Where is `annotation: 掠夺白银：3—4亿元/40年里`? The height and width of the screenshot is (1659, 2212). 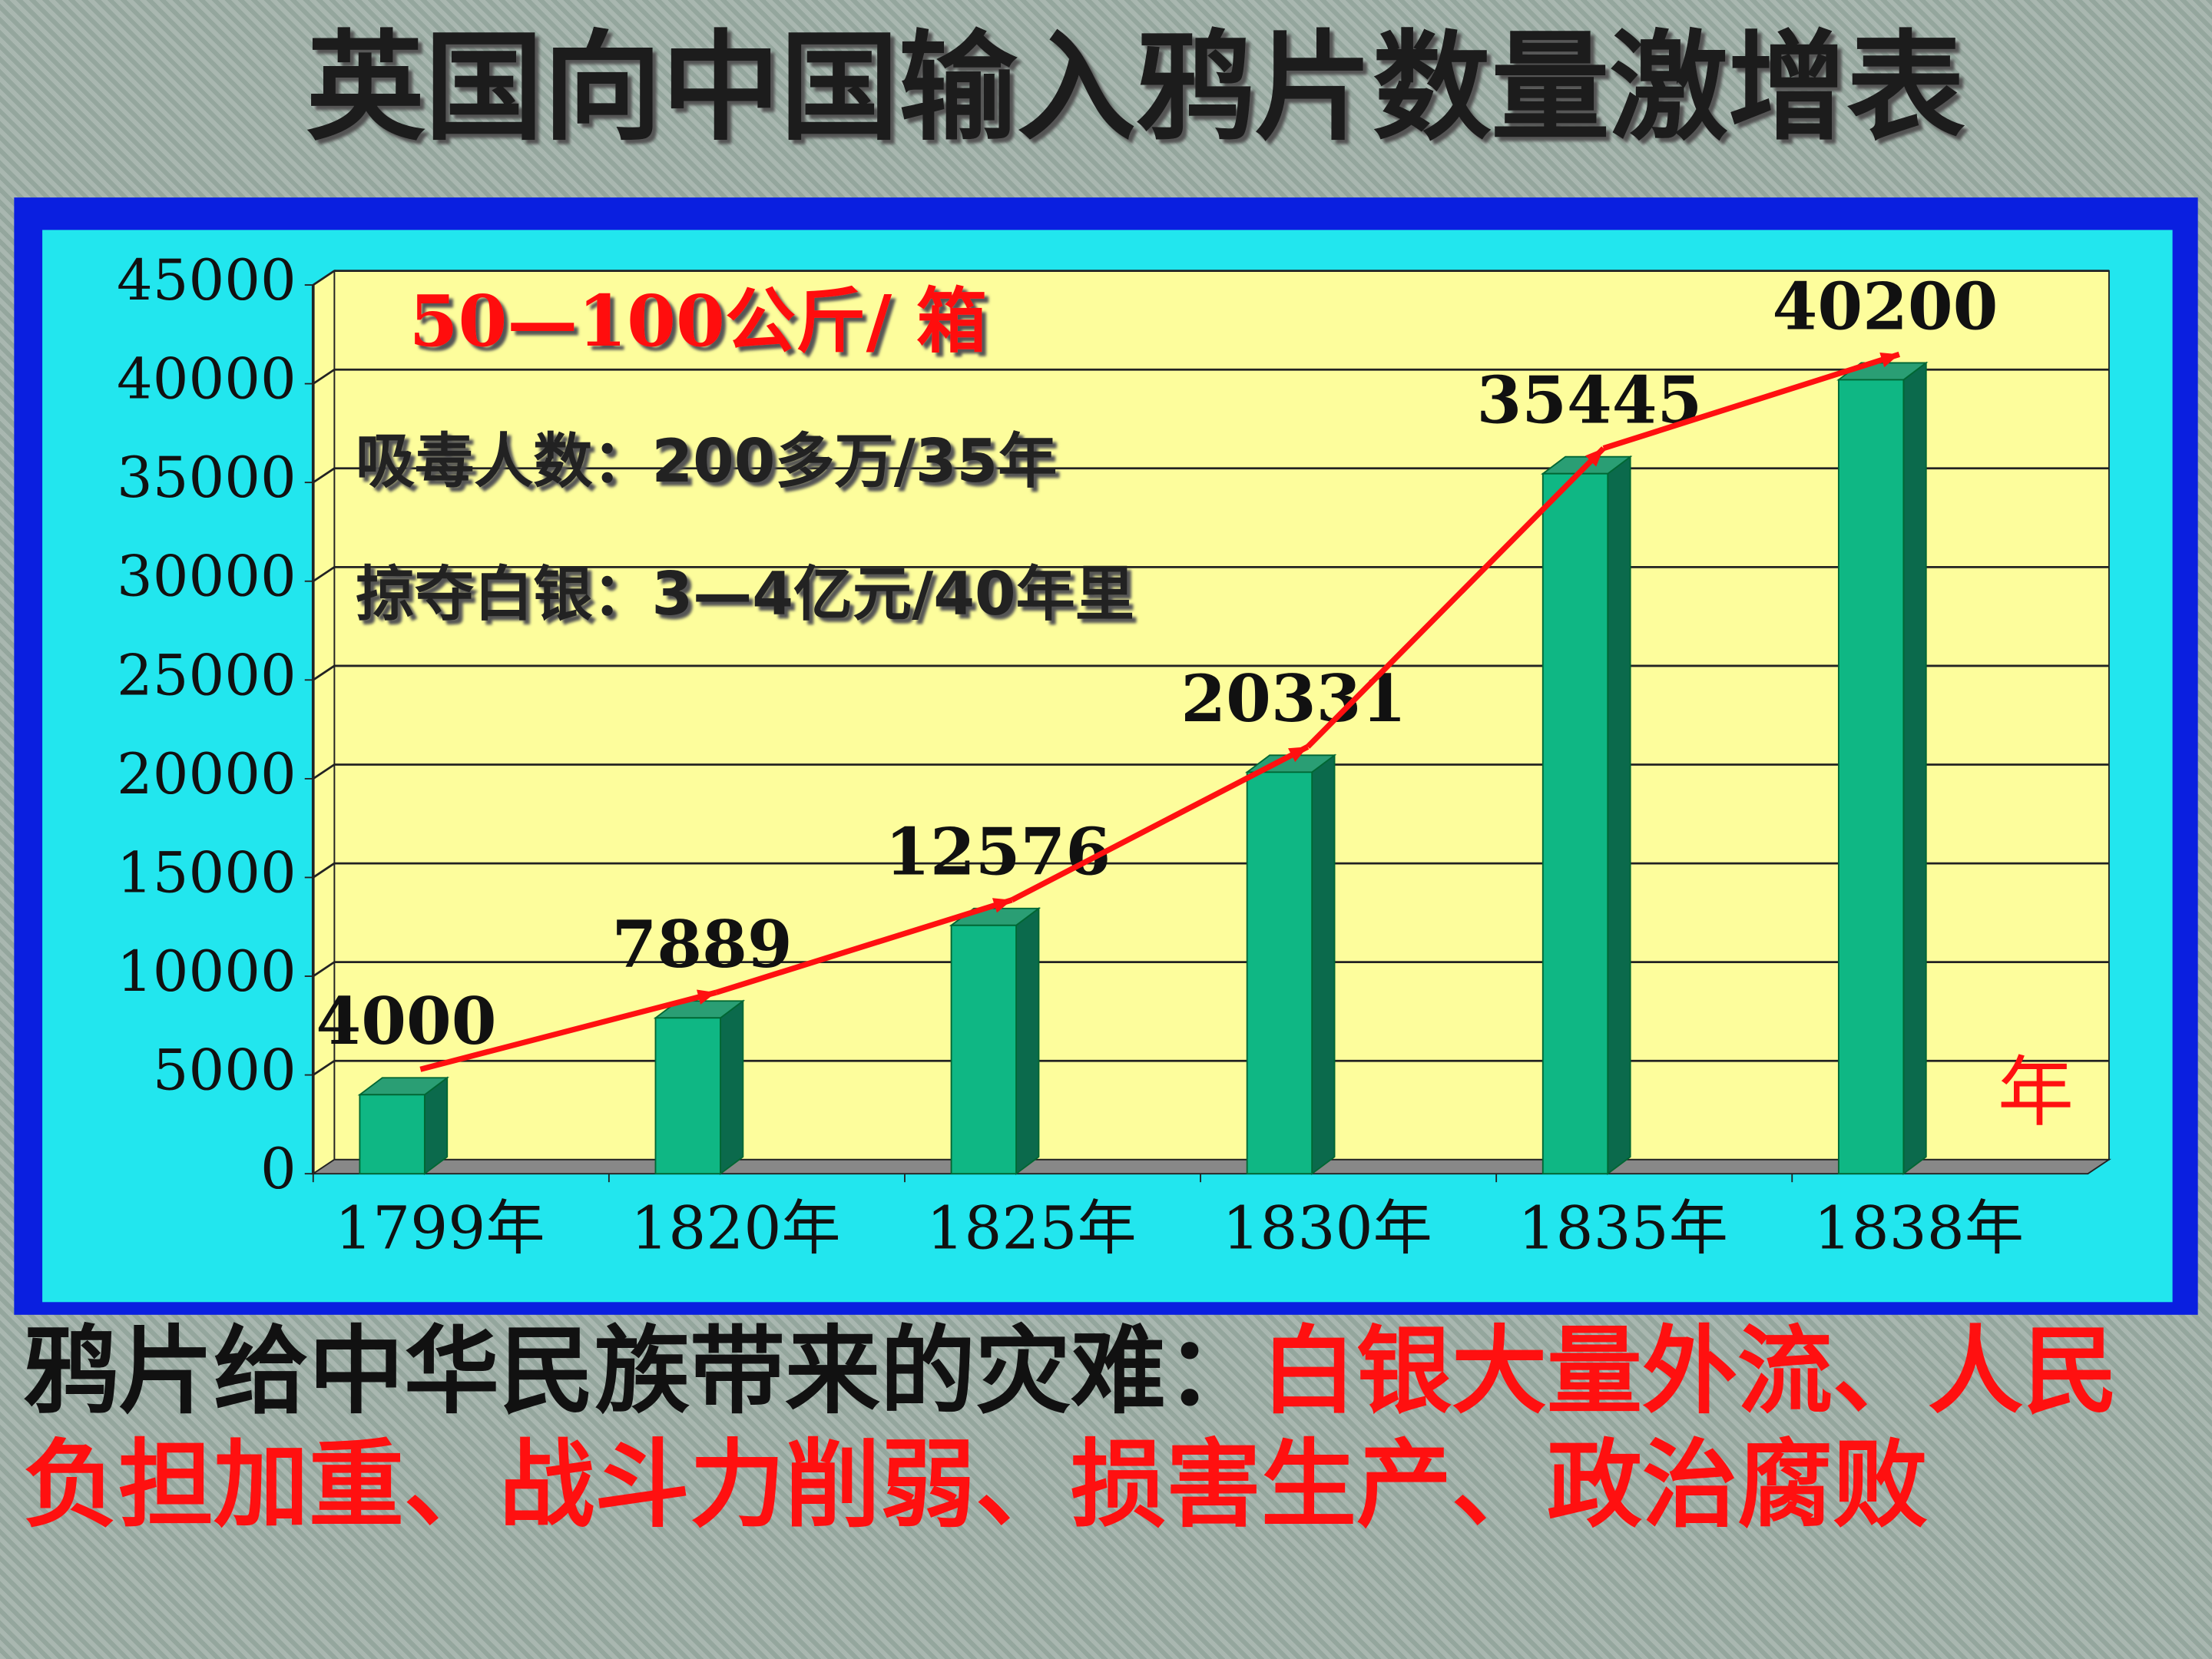
annotation: 掠夺白银：3—4亿元/40年里 is located at coordinates (745, 595).